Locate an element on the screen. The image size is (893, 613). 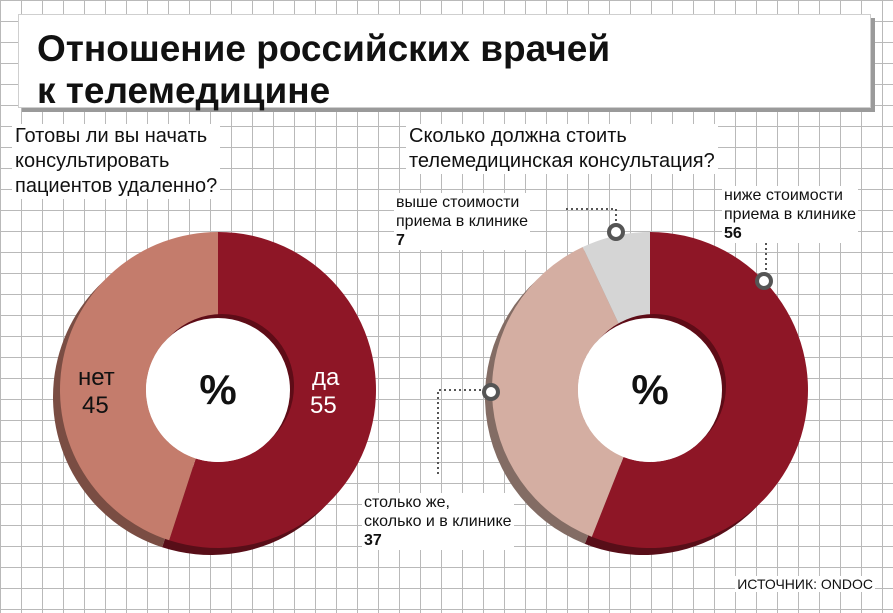
label-higher-line-2: приема в клинике is located at coordinates (462, 221).